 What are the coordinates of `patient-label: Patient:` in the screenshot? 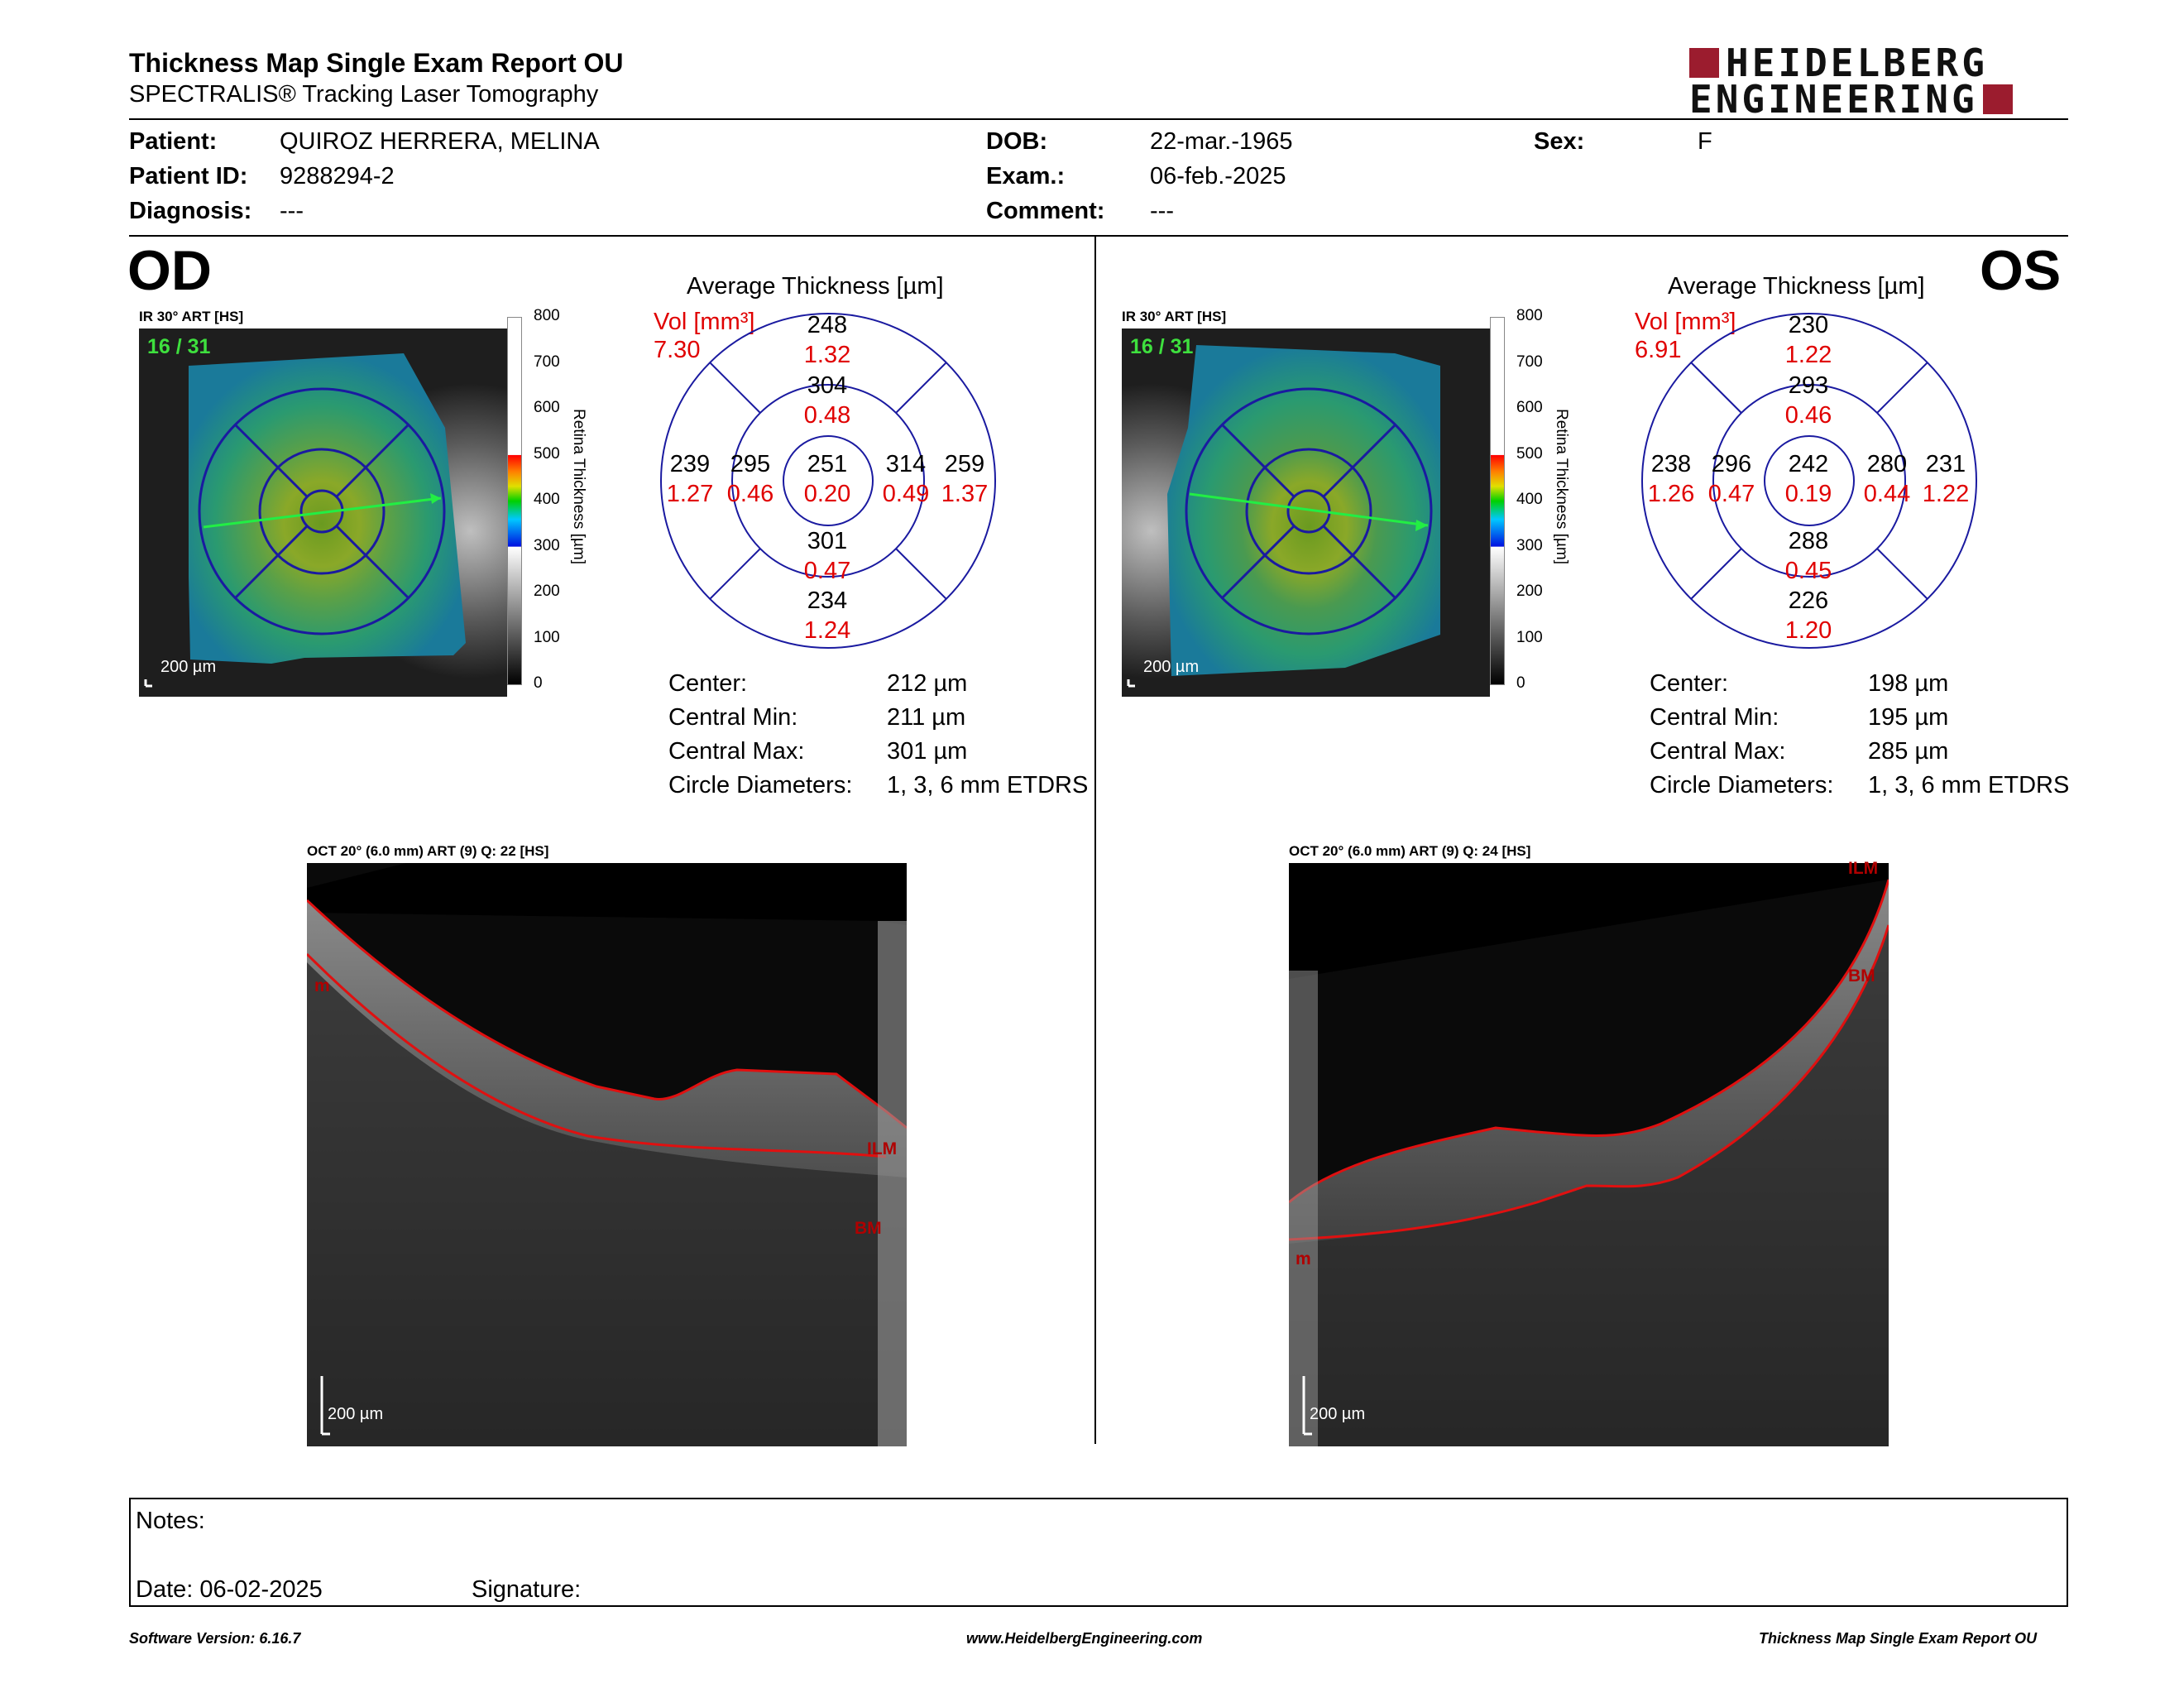 It's located at (173, 141).